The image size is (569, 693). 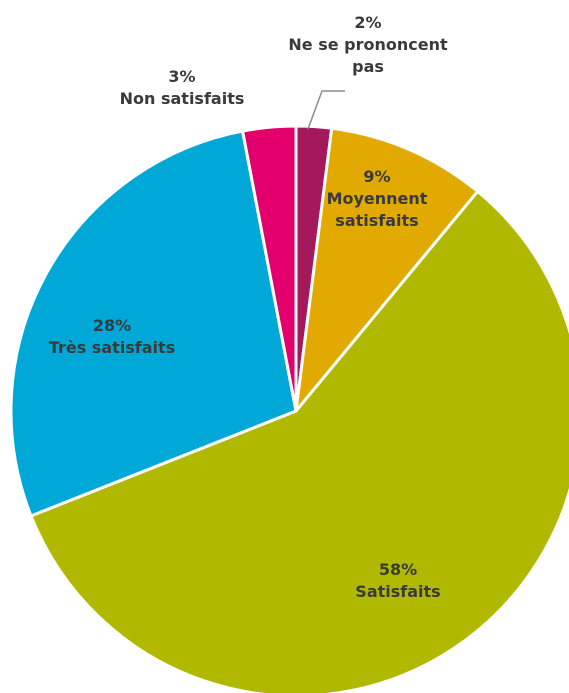 What do you see at coordinates (269, 268) in the screenshot?
I see `pie-slice-non-satisfaits` at bounding box center [269, 268].